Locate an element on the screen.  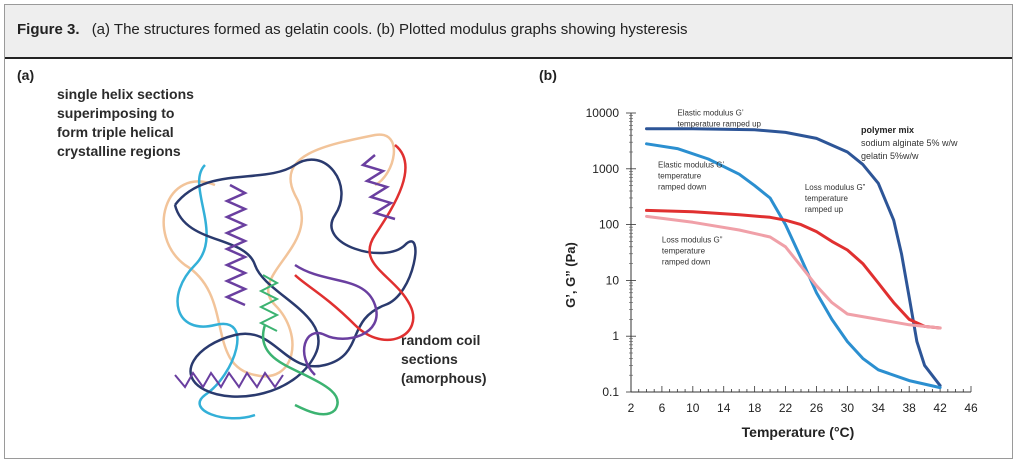
series-label: temperature ramped up is located at coordinates (719, 124).